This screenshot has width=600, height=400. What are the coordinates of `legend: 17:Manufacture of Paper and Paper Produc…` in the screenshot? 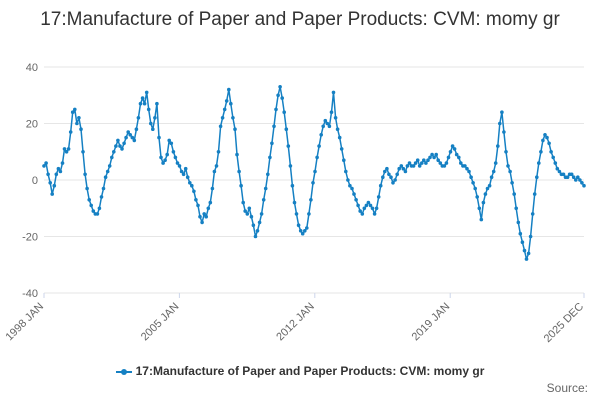 It's located at (300, 371).